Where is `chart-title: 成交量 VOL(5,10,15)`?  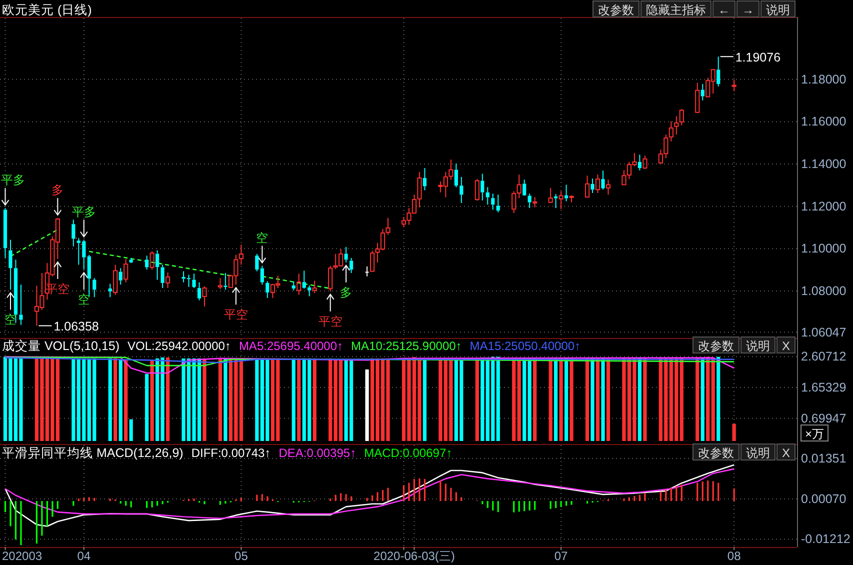
chart-title: 成交量 VOL(5,10,15) is located at coordinates (61, 345).